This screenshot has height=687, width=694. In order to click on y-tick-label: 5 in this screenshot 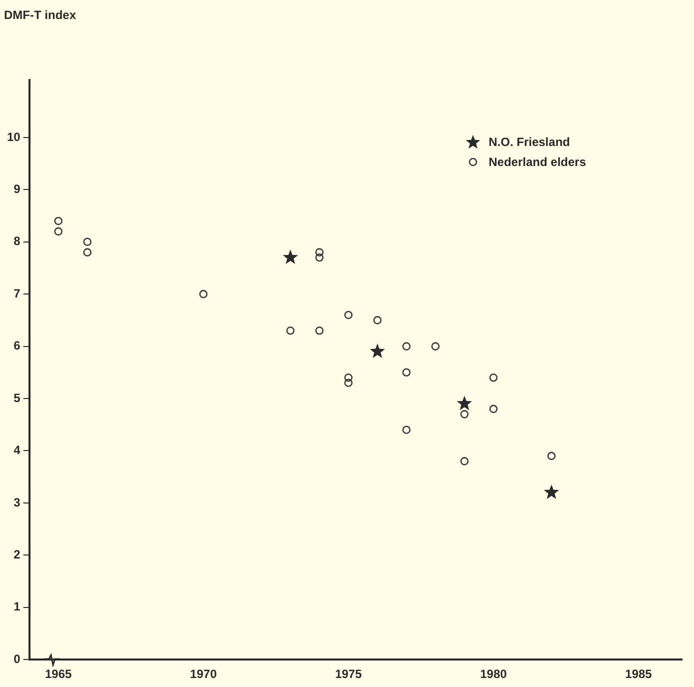, I will do `click(17, 397)`.